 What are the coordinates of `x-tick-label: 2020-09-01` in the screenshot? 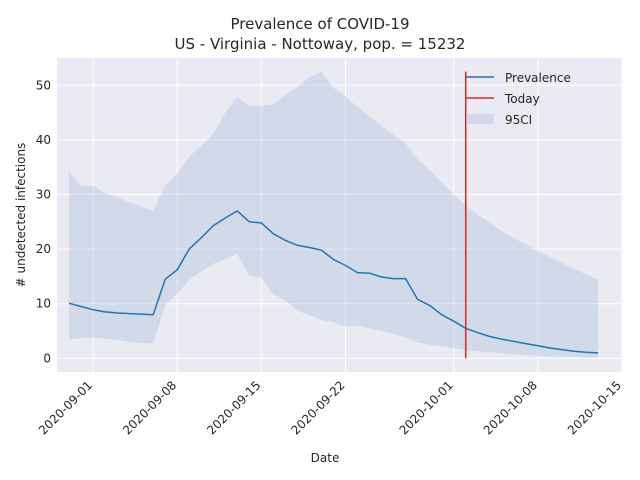 It's located at (65, 407).